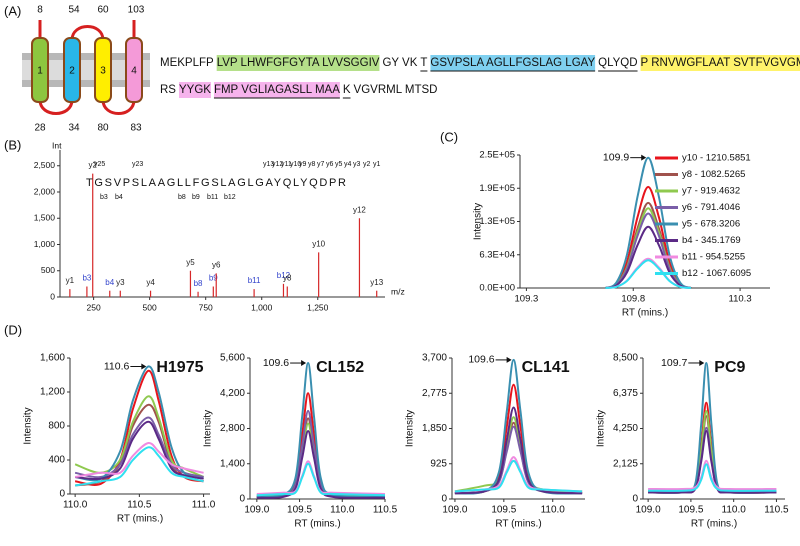 This screenshot has width=800, height=546. Describe the element at coordinates (497, 288) in the screenshot. I see `y-tick-label: 0.0E+00` at that location.